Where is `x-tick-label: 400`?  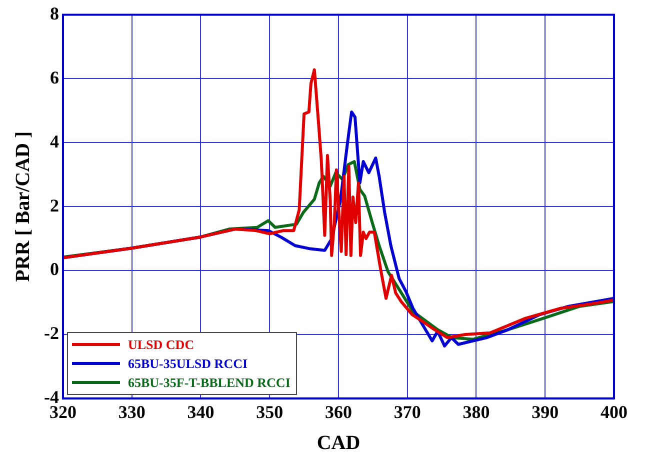 x-tick-label: 400 is located at coordinates (614, 412).